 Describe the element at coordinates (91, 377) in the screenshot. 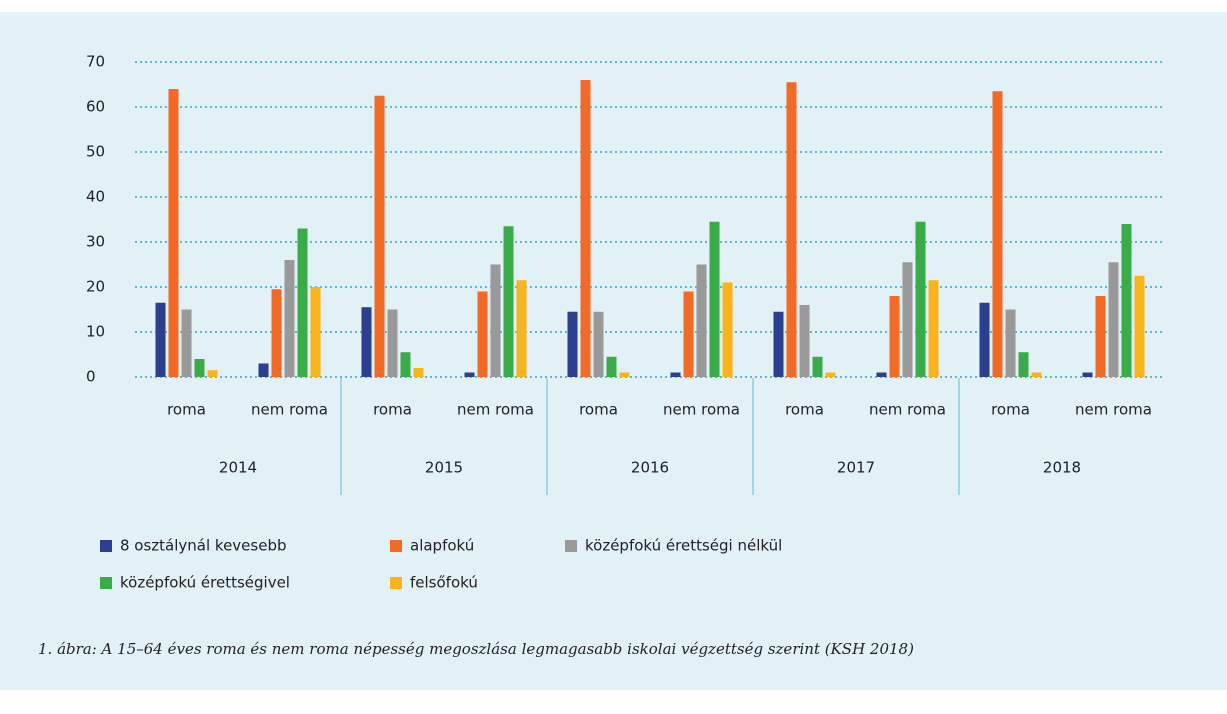

I see `y-tick-label: 0` at that location.